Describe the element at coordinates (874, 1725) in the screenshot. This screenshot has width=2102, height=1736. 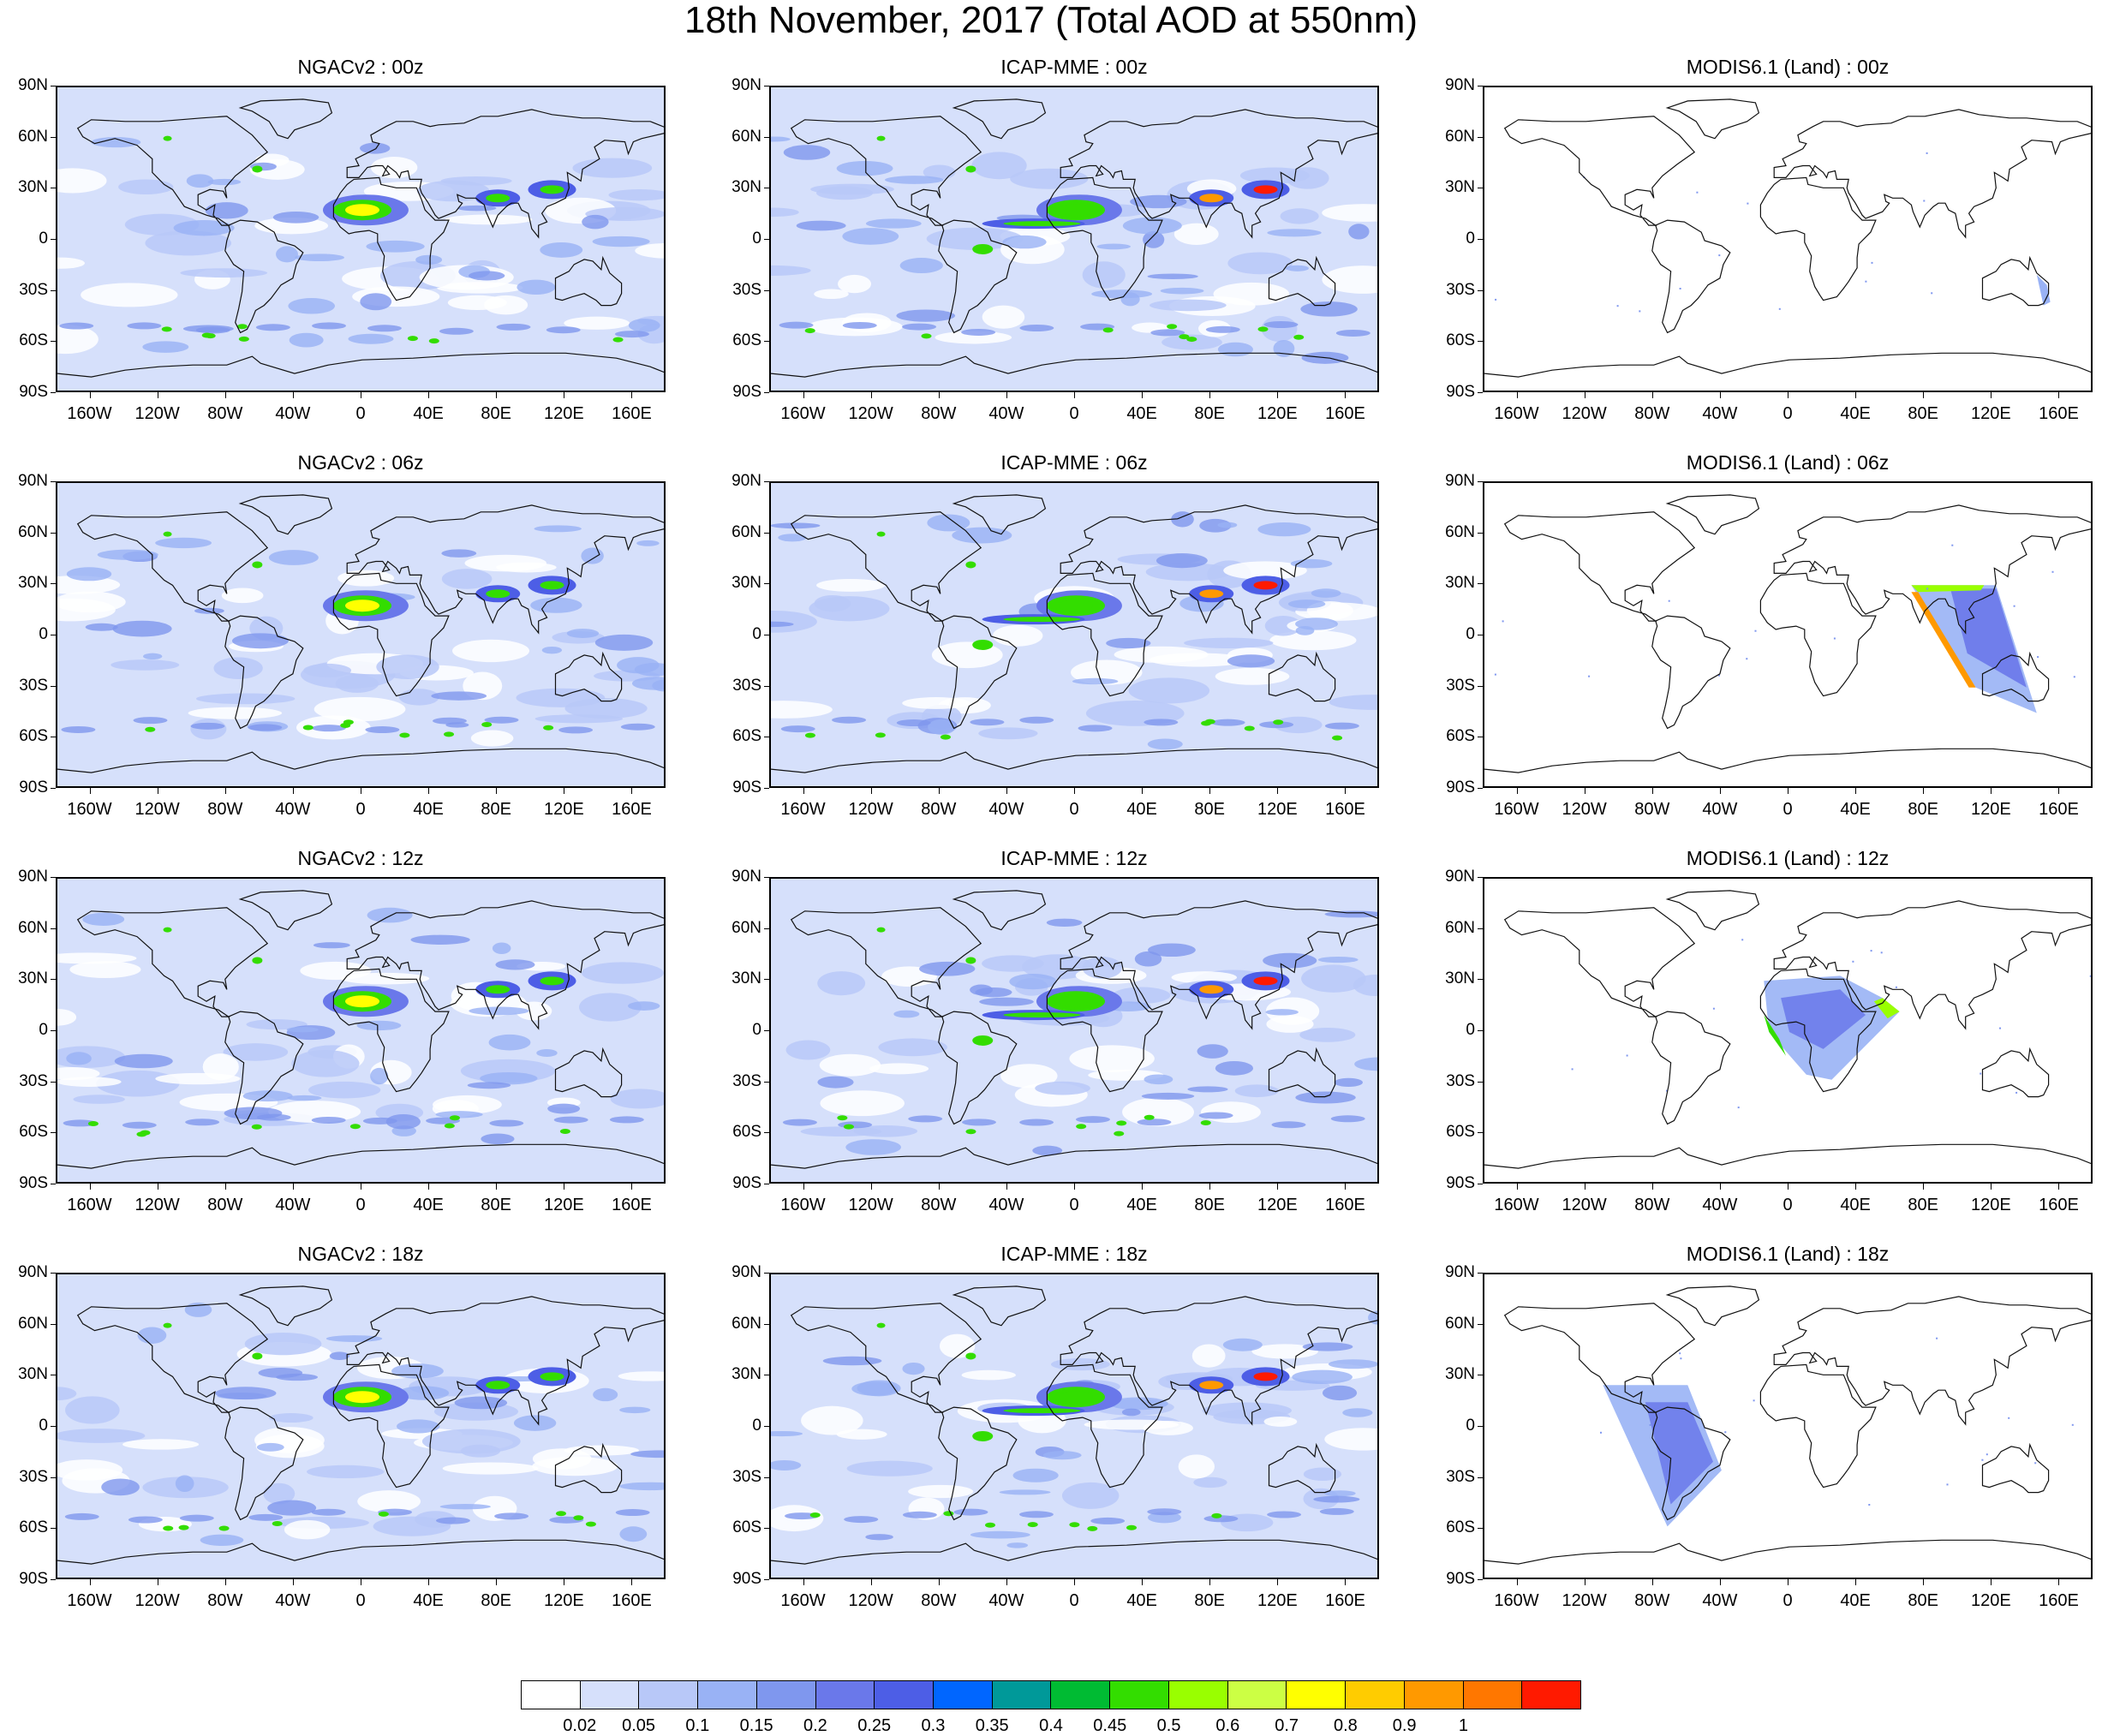
I see `colorbar-label: 0.25` at that location.